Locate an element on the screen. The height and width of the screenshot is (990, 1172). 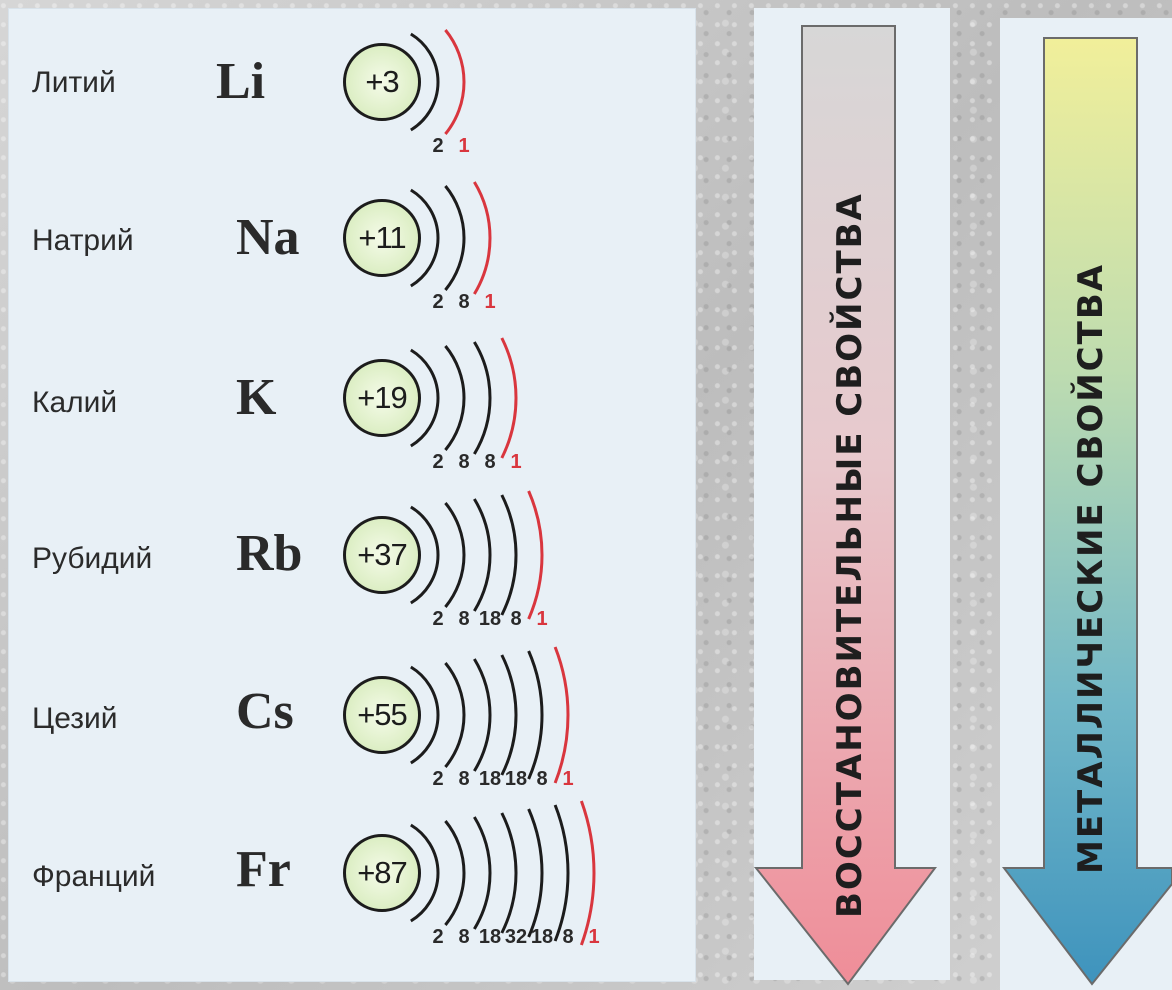
nucleus: +87 is located at coordinates (382, 873).